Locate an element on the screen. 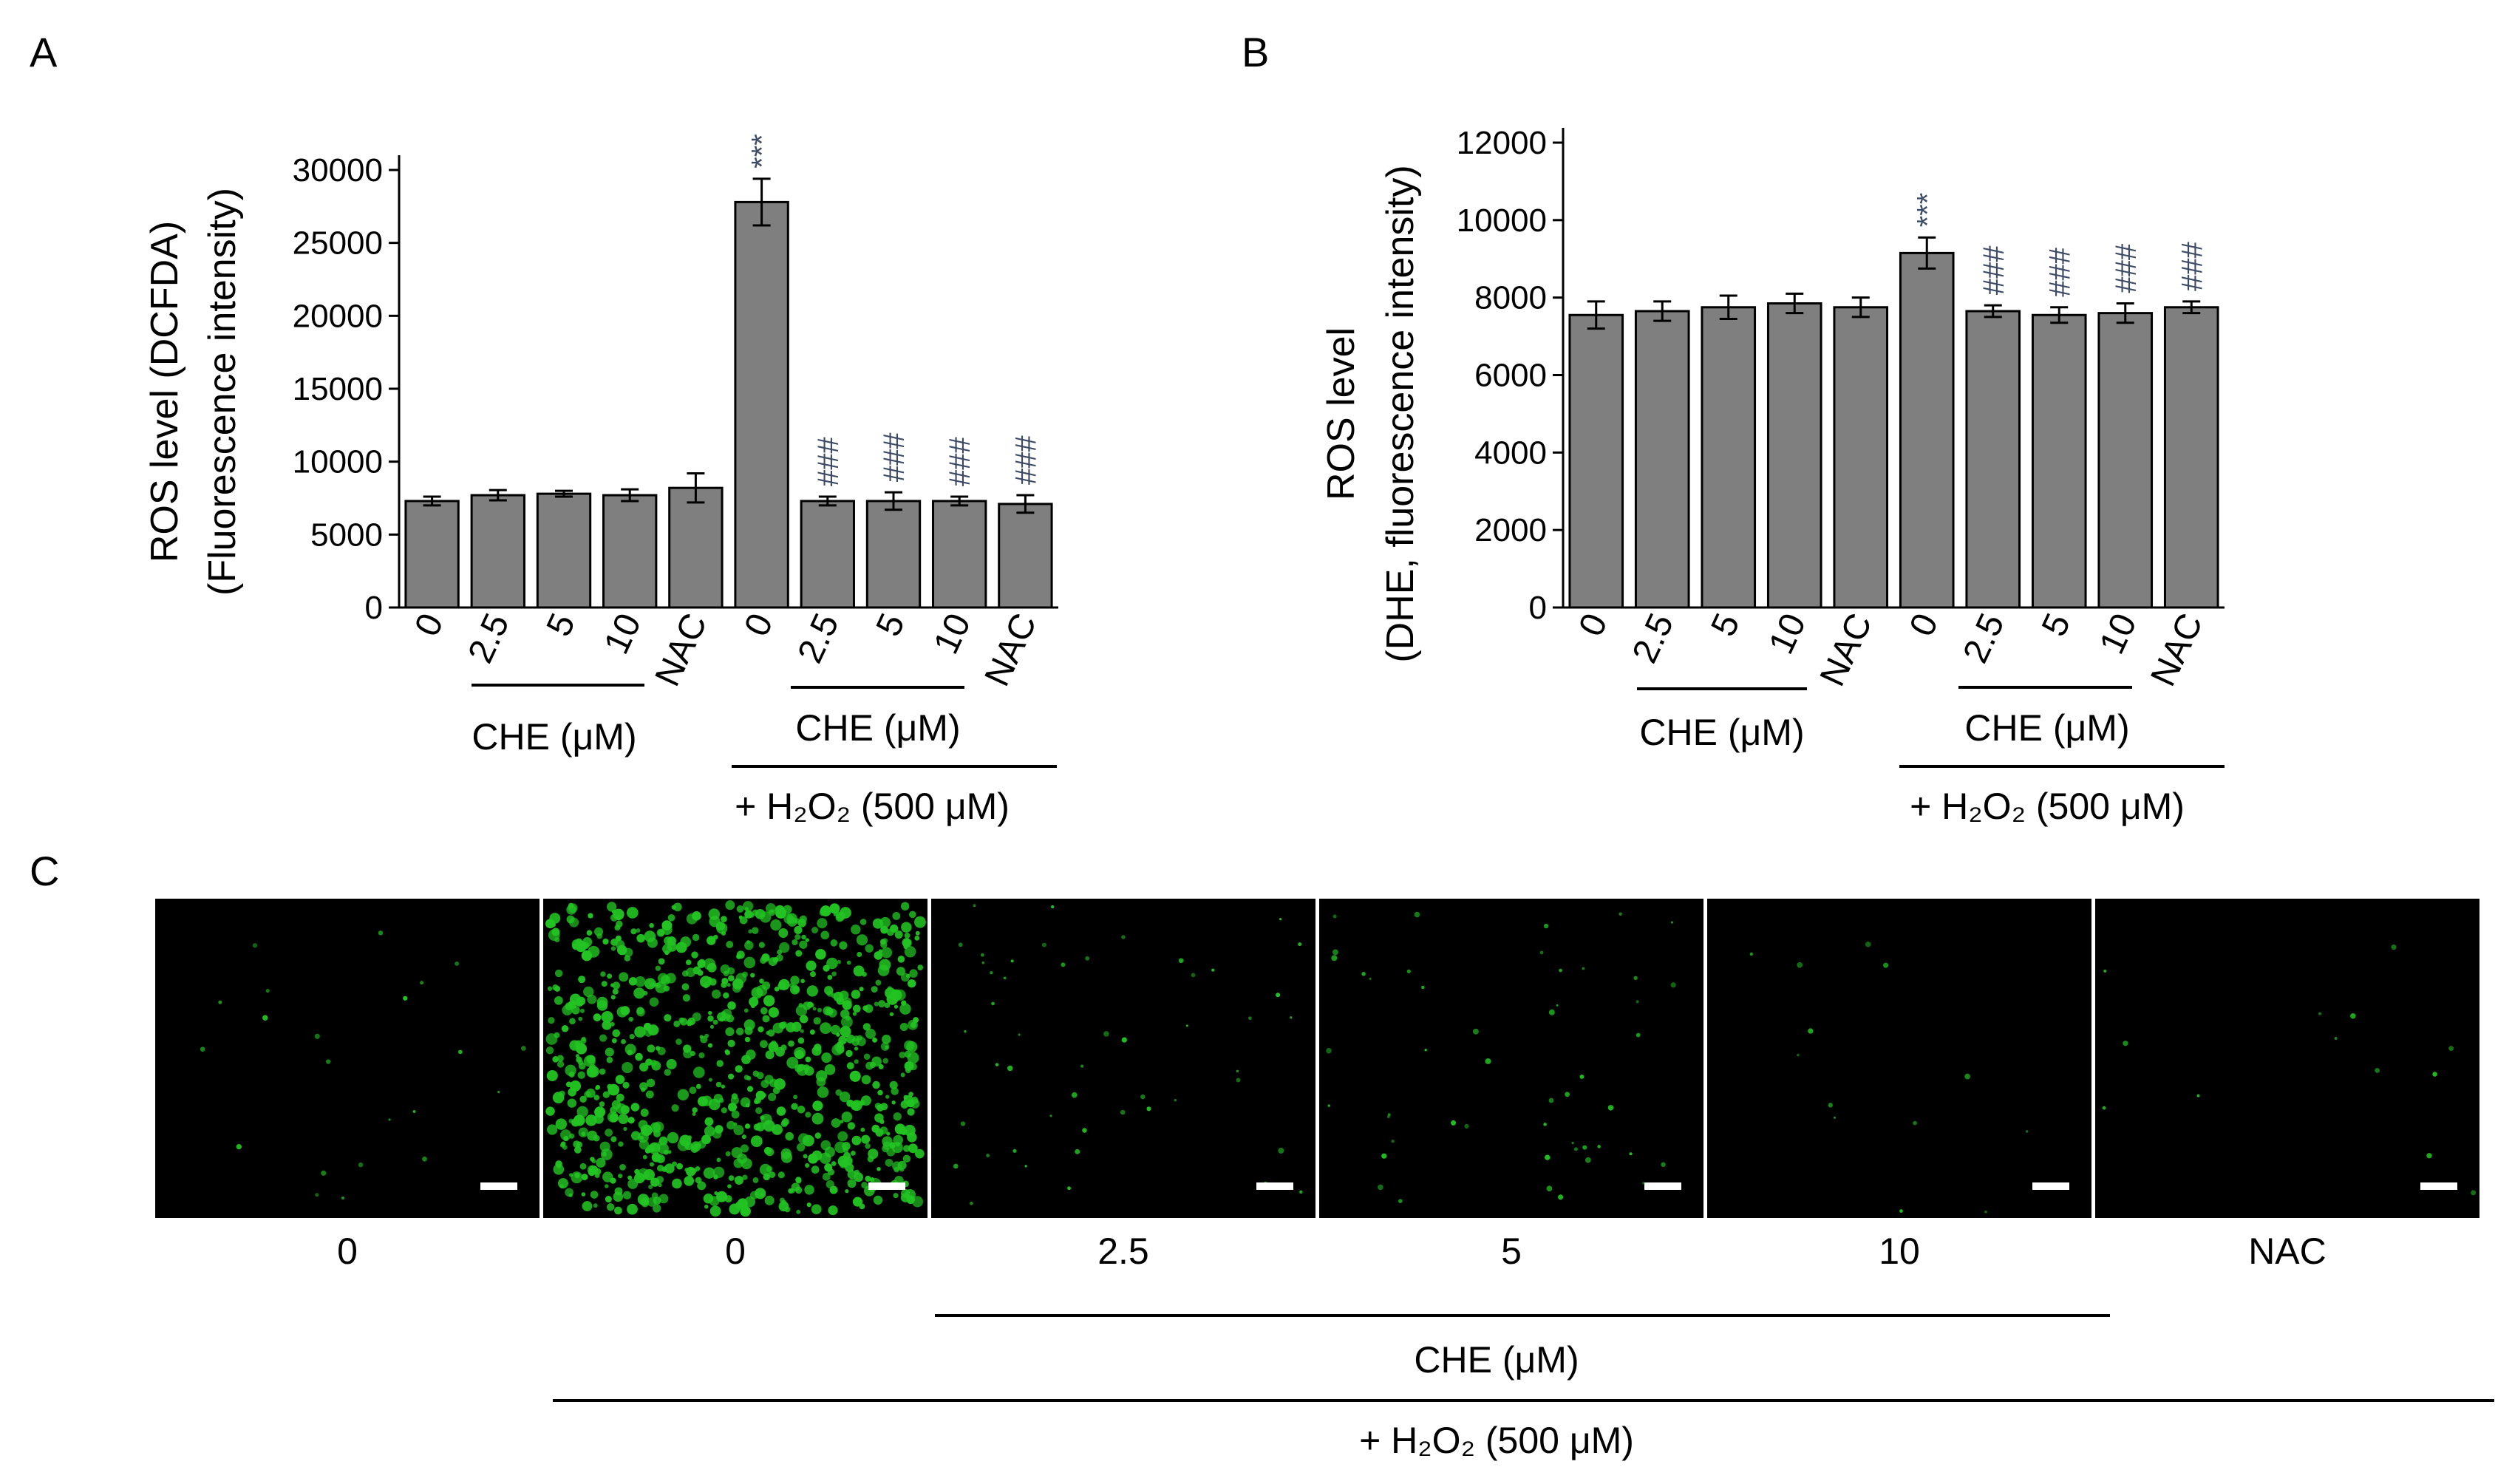  chart-a-significance-7: ### is located at coordinates (894, 457).